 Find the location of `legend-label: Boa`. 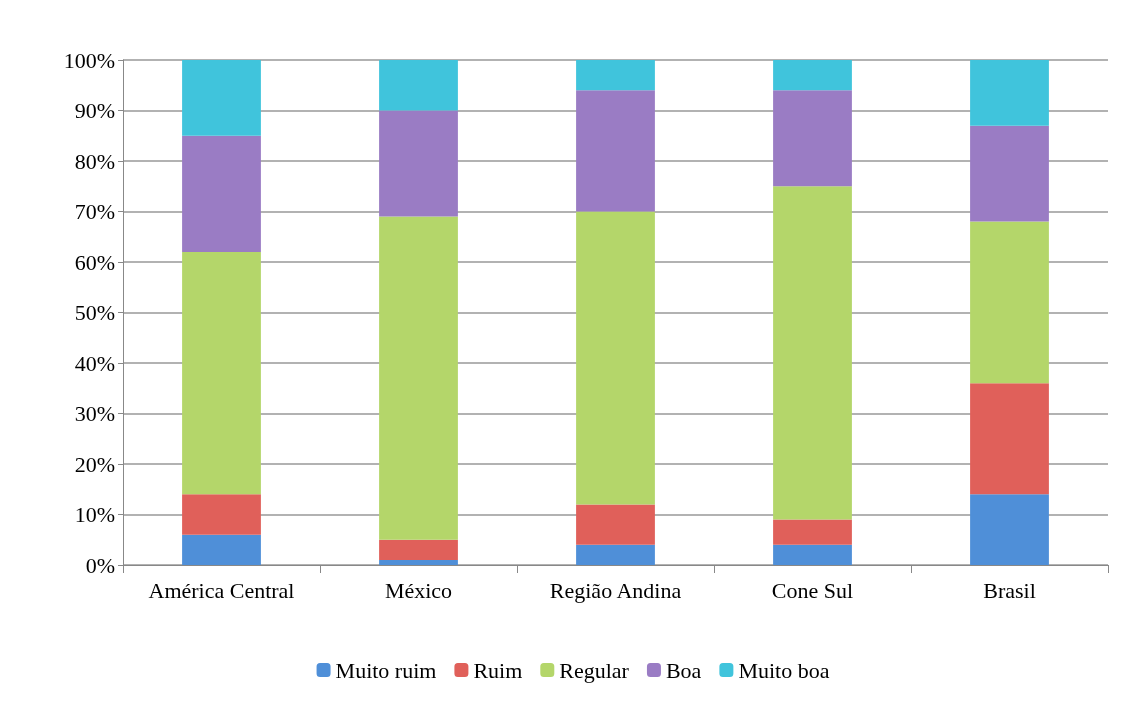

legend-label: Boa is located at coordinates (683, 670).